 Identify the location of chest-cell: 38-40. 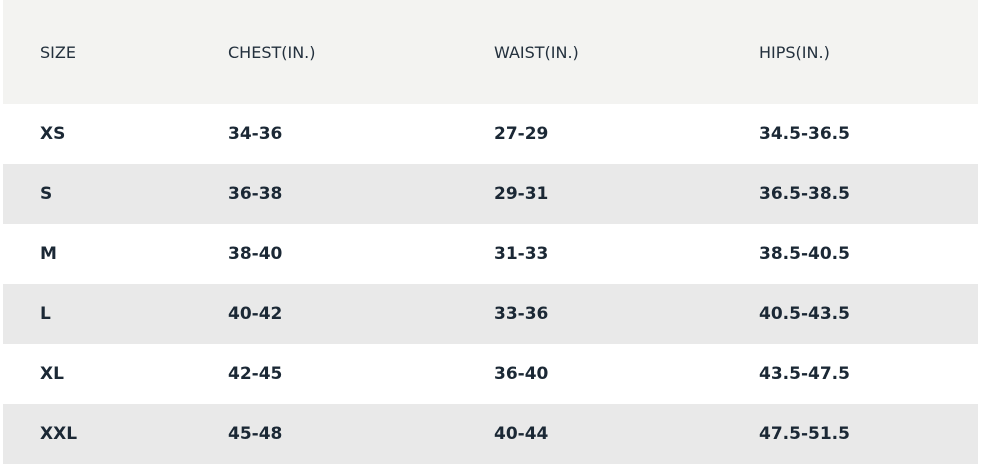
(255, 254).